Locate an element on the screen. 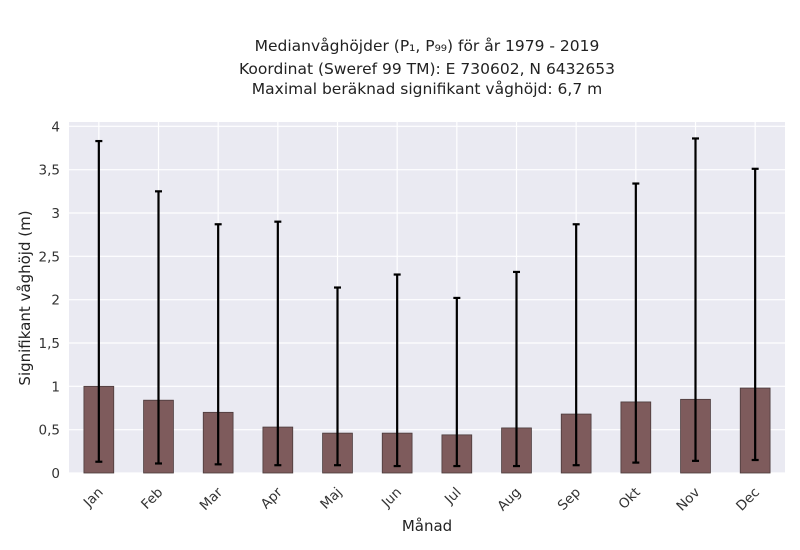  y-tick-label: 2 is located at coordinates (55, 301).